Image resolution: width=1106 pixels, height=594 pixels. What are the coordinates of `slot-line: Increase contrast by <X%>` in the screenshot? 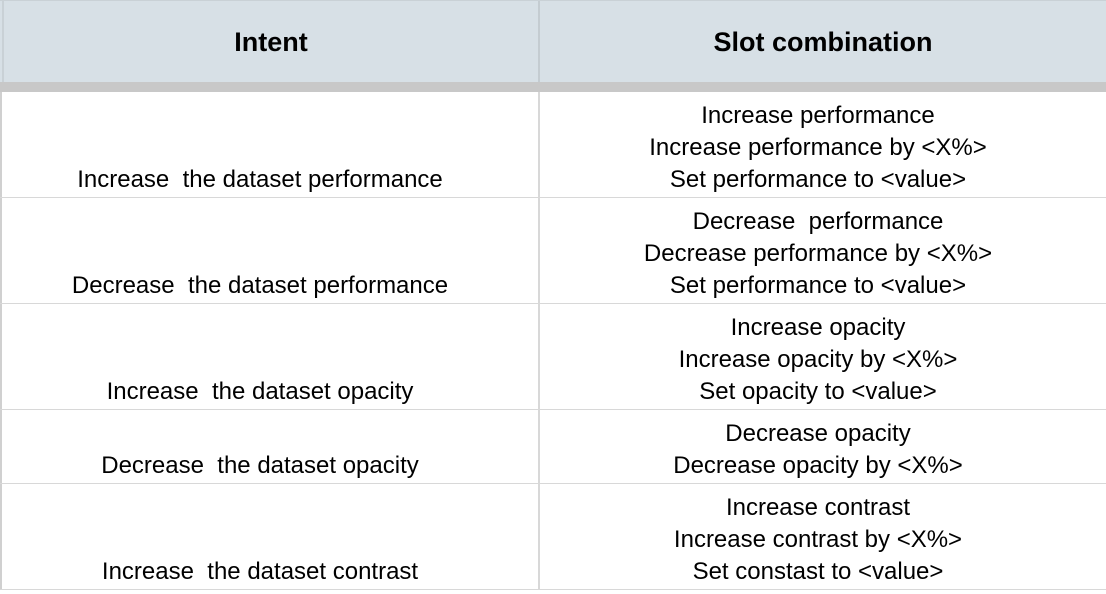 It's located at (818, 539).